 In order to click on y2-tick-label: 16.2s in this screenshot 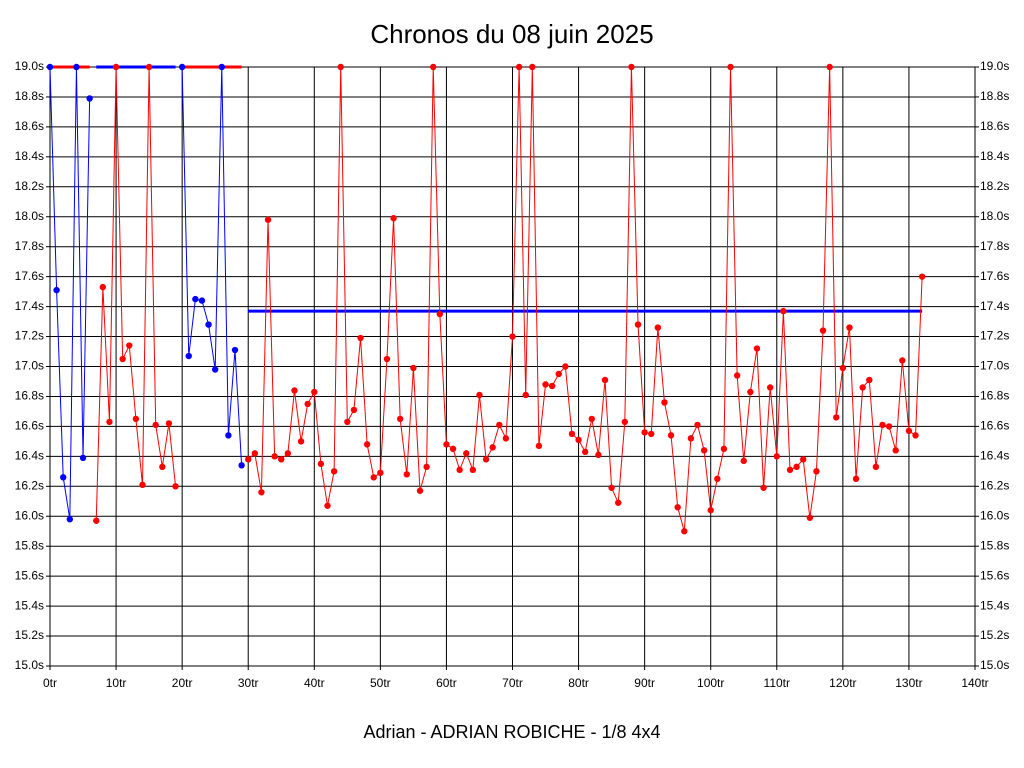, I will do `click(994, 485)`.